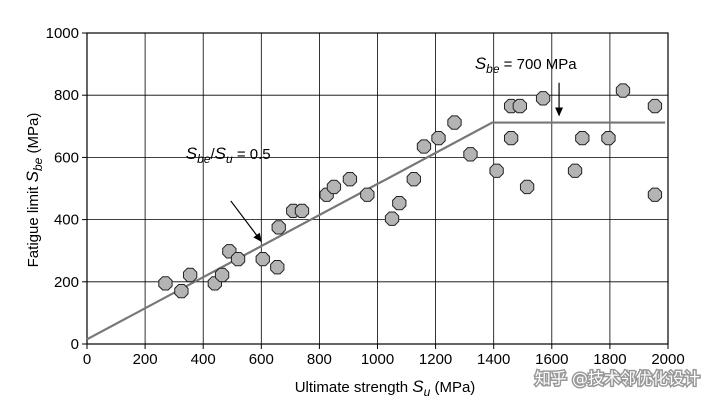 The image size is (720, 407). I want to click on x-tick-label: 200, so click(145, 359).